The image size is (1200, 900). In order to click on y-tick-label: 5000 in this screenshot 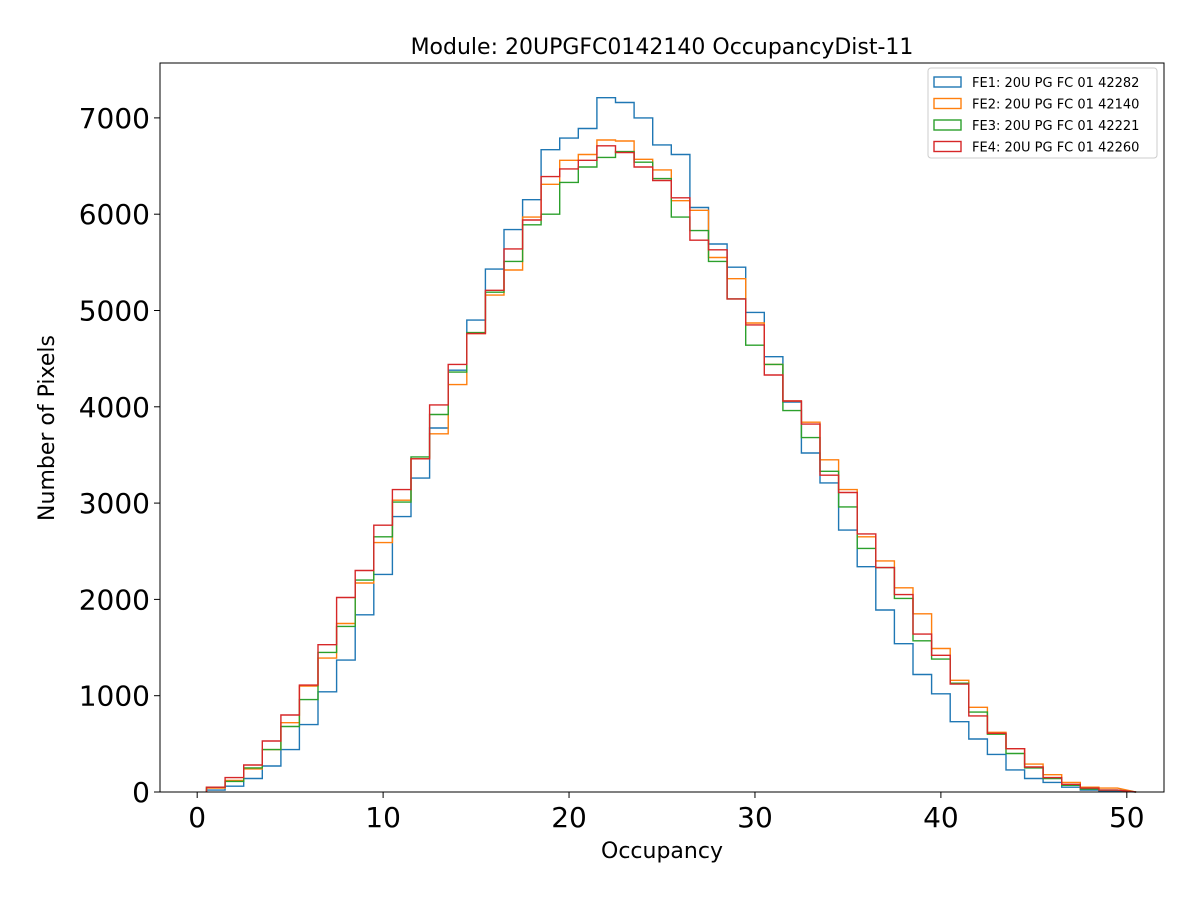, I will do `click(114, 310)`.